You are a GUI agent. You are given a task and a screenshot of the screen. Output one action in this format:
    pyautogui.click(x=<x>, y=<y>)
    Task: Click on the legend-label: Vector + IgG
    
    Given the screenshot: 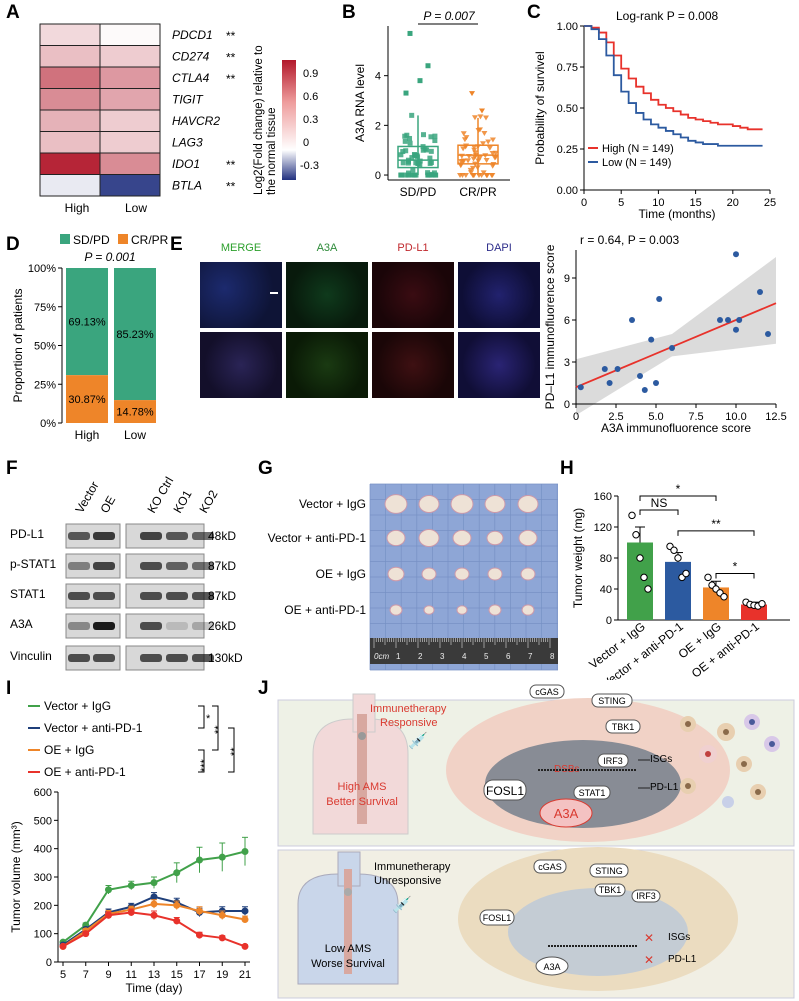 What is the action you would take?
    pyautogui.click(x=77, y=706)
    